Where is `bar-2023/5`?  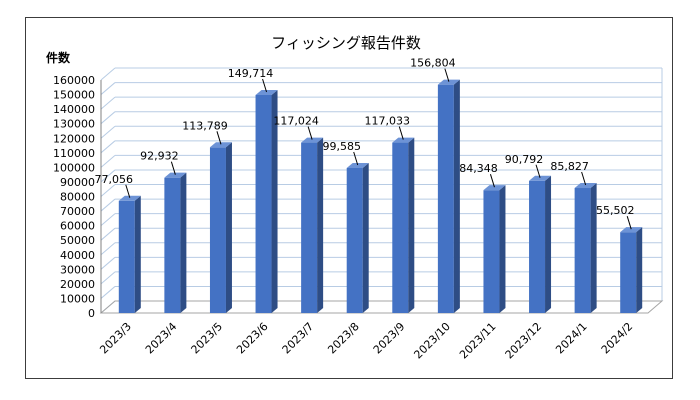 bar-2023/5 is located at coordinates (220, 227).